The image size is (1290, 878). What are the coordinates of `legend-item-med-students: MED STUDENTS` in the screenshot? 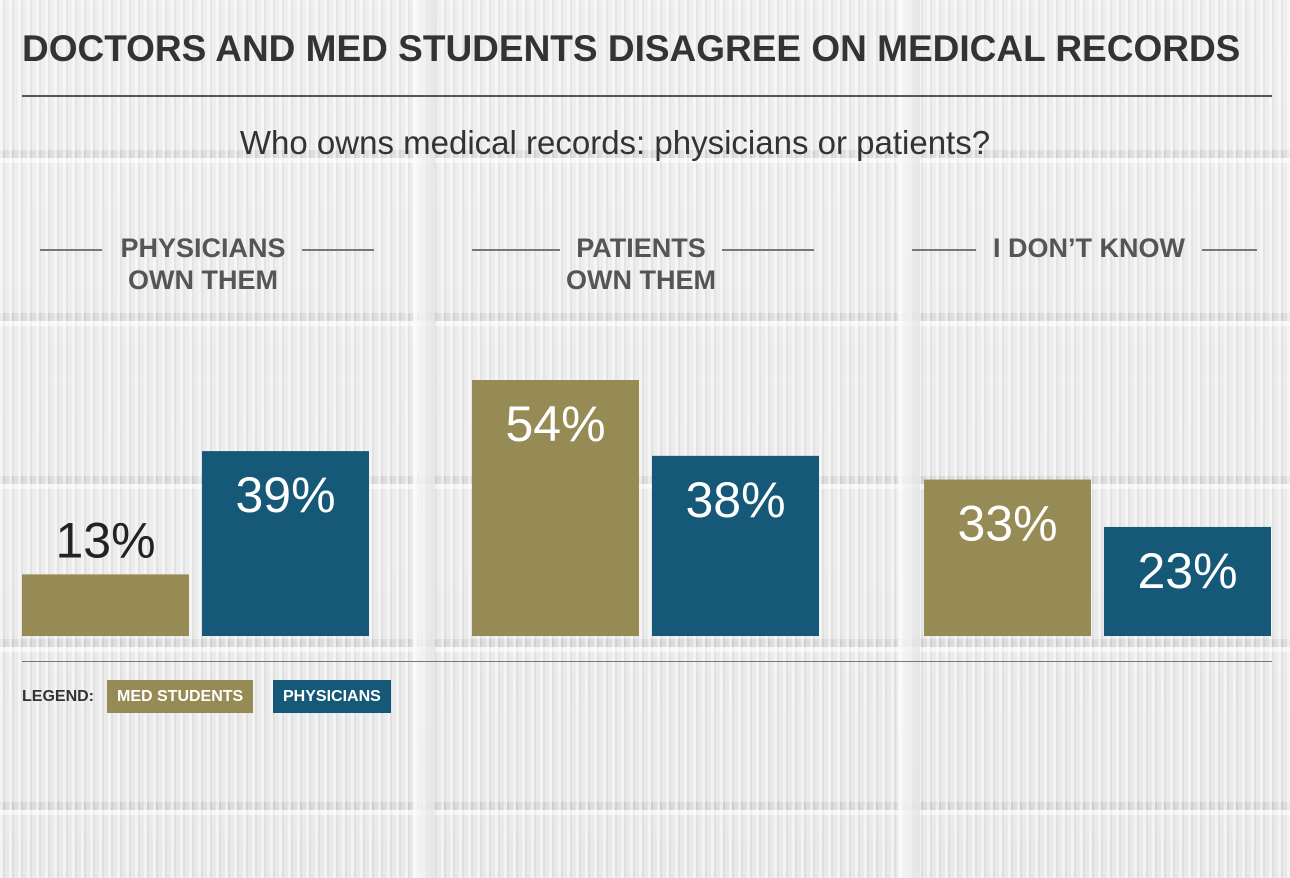 It's located at (180, 696).